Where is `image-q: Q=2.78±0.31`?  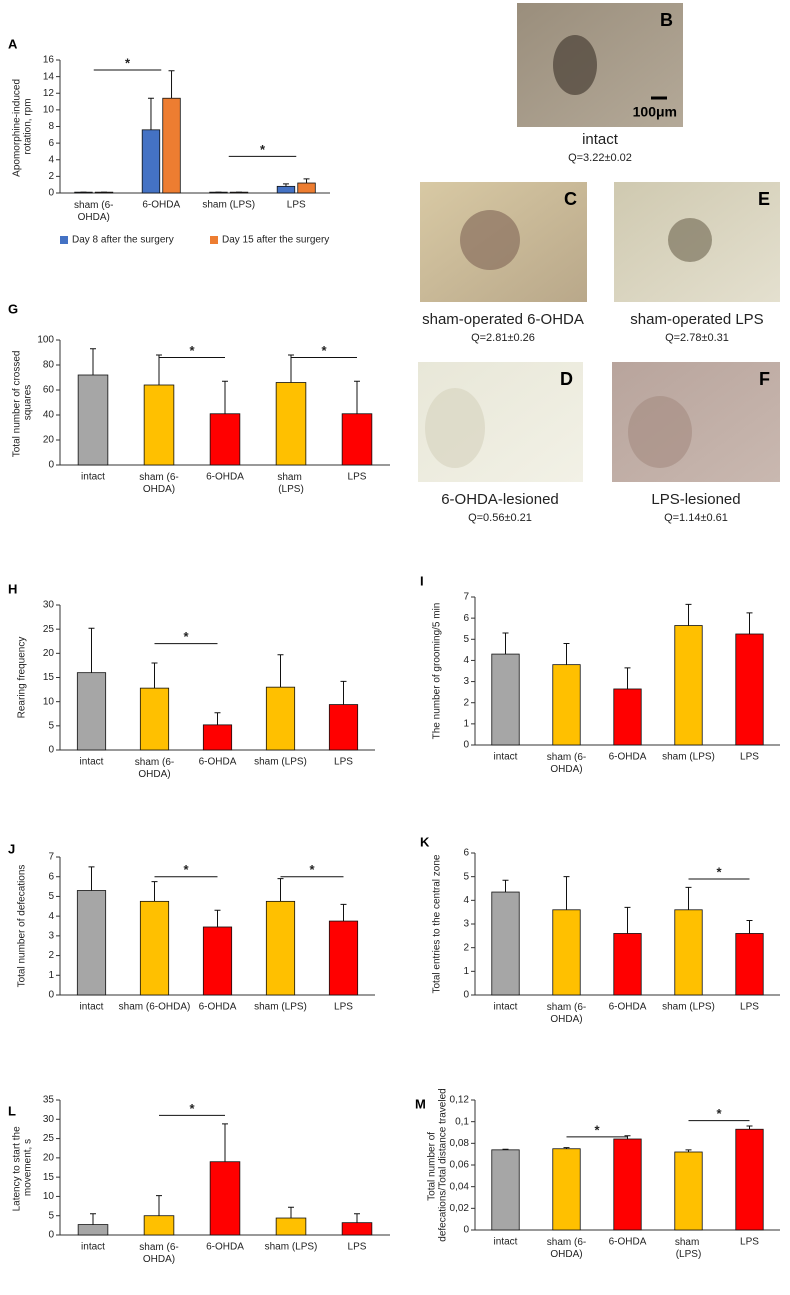 image-q: Q=2.78±0.31 is located at coordinates (697, 338).